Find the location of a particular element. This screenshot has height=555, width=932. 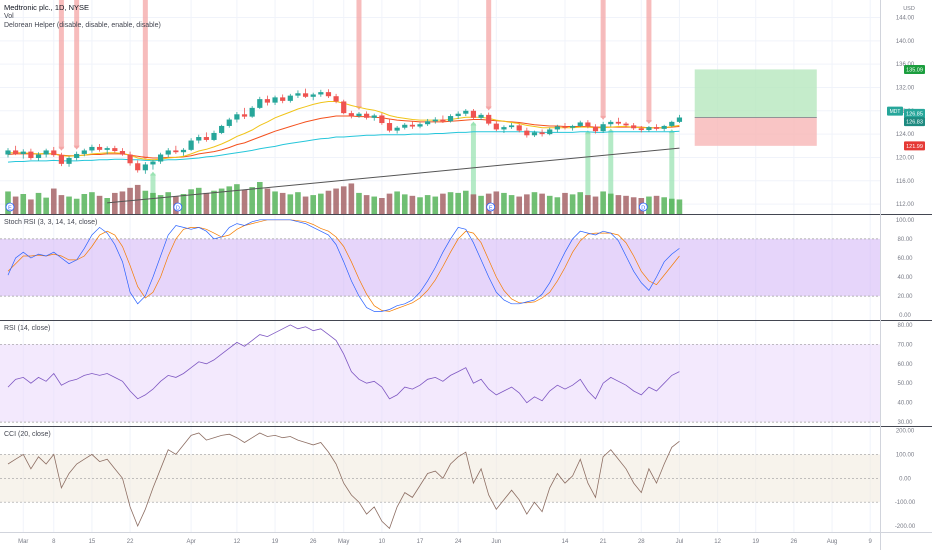

target-price-label-text: 135.09 is located at coordinates (914, 70).